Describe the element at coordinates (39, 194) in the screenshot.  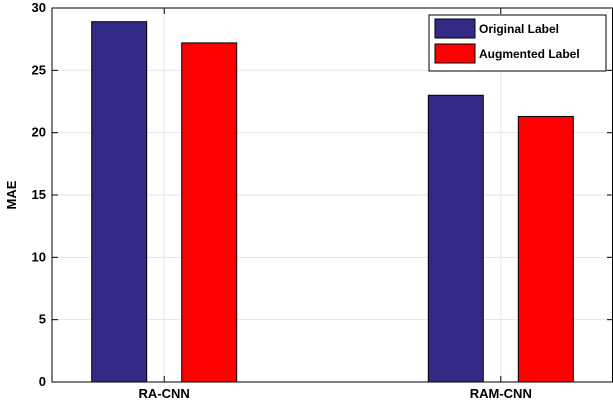
I see `y-tick-label: 15` at that location.